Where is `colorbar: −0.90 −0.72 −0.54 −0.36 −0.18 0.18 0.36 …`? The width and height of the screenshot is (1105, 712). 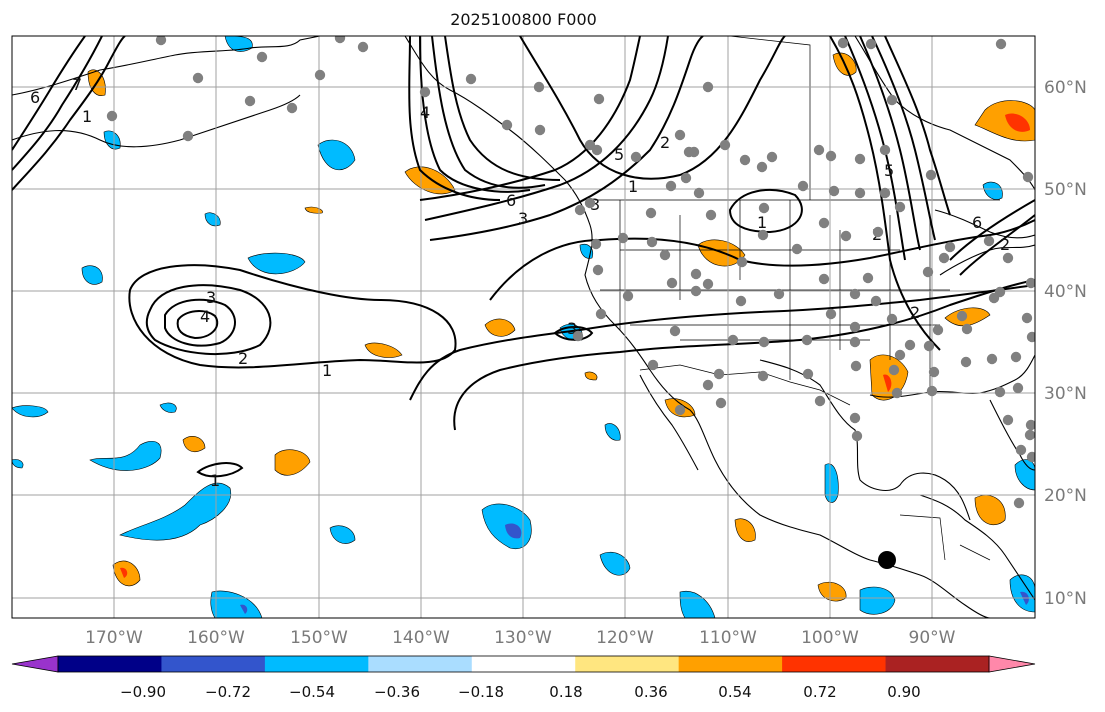 colorbar: −0.90 −0.72 −0.54 −0.36 −0.18 0.18 0.36 … is located at coordinates (523, 678).